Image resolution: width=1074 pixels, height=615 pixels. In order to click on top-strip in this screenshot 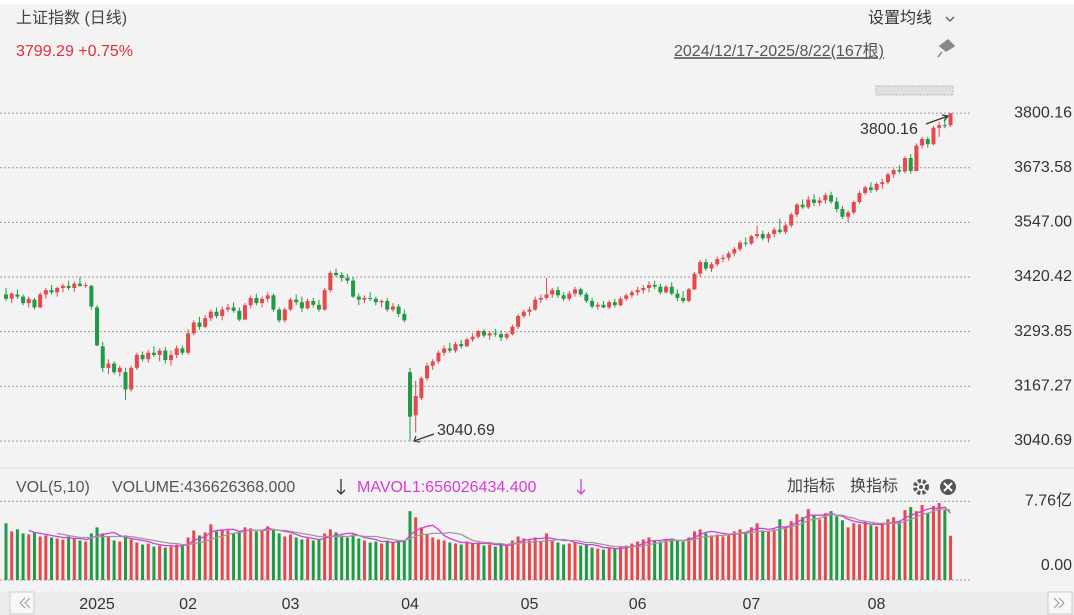, I will do `click(537, 2)`.